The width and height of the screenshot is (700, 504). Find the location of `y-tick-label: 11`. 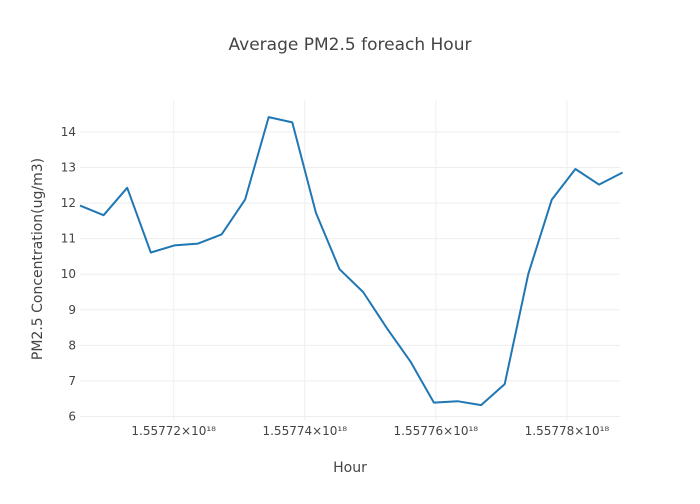

y-tick-label: 11 is located at coordinates (68, 239).